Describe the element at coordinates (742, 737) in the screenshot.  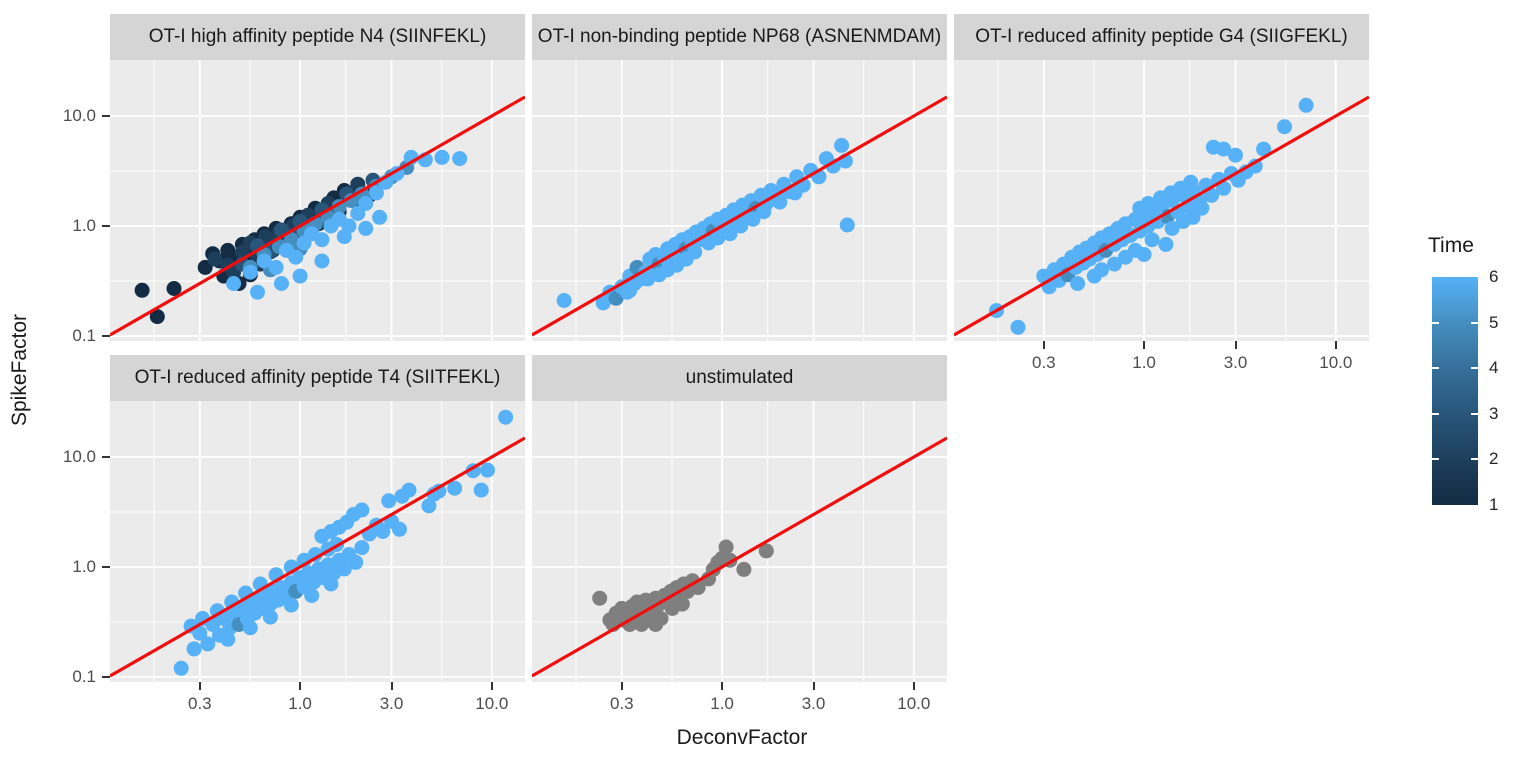
I see `x-axis-title: DeconvFactor` at that location.